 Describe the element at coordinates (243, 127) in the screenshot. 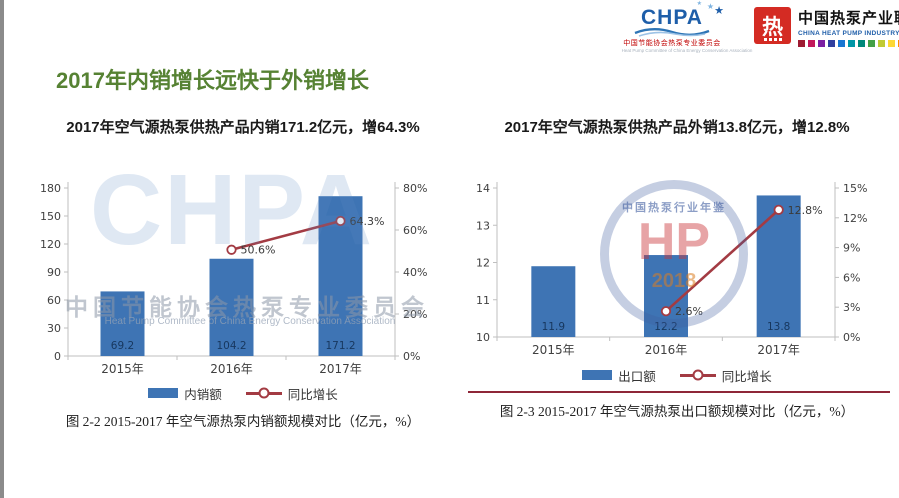

I see `panel-heading: 2017年空气源热泵供热产品内销171.2亿元，增64.3%` at that location.